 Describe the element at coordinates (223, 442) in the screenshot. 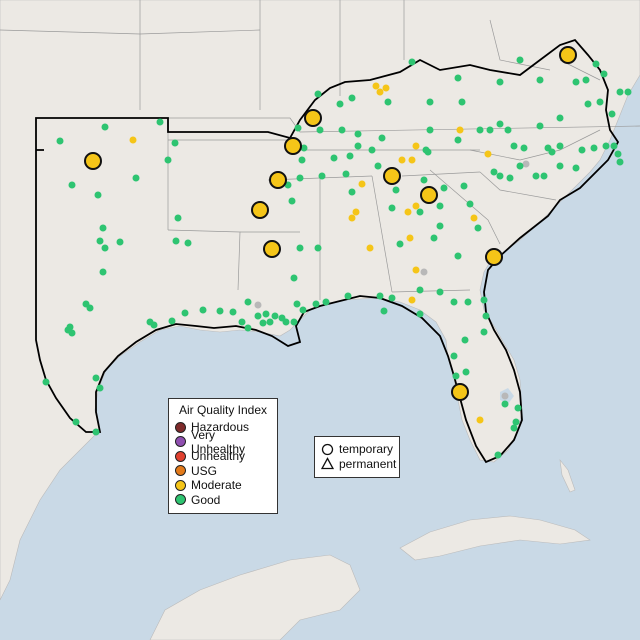

I see `legend-item-very-unhealthy: Very Unhealthy` at that location.